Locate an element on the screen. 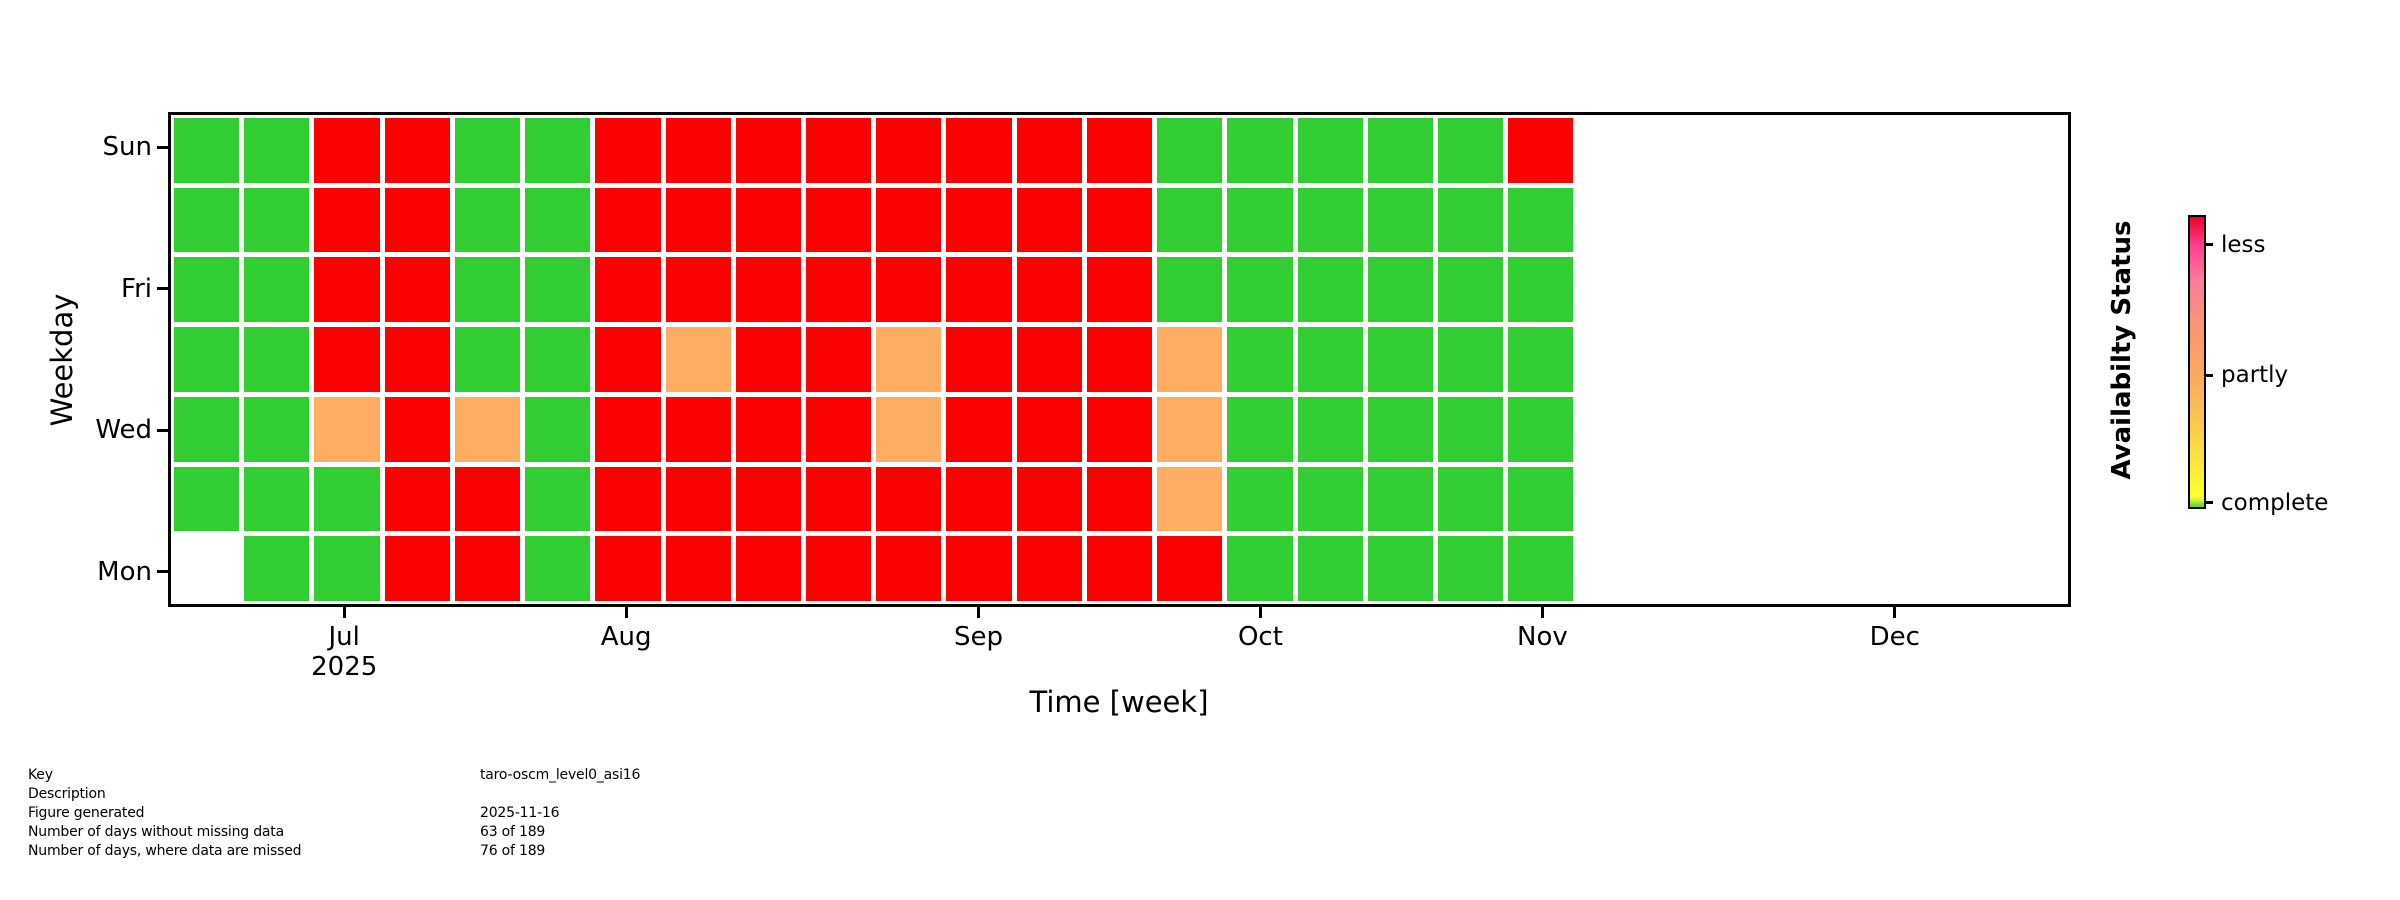 The height and width of the screenshot is (900, 2400). x-tick-label: Aug is located at coordinates (626, 637).